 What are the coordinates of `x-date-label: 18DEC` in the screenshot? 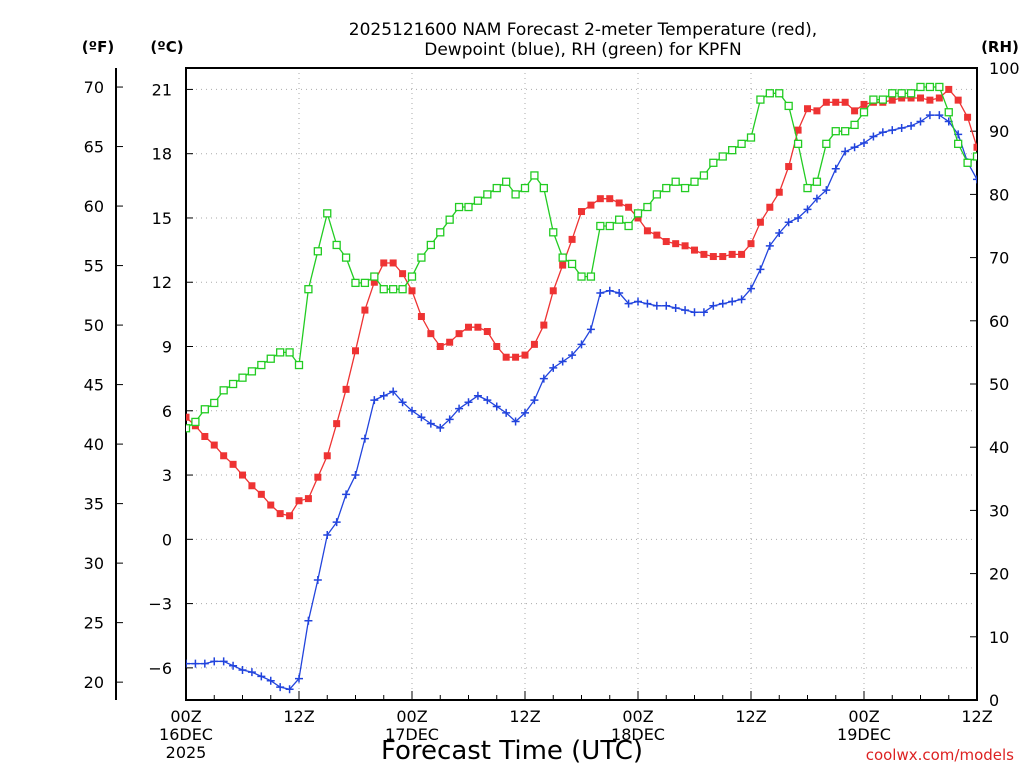 It's located at (638, 734).